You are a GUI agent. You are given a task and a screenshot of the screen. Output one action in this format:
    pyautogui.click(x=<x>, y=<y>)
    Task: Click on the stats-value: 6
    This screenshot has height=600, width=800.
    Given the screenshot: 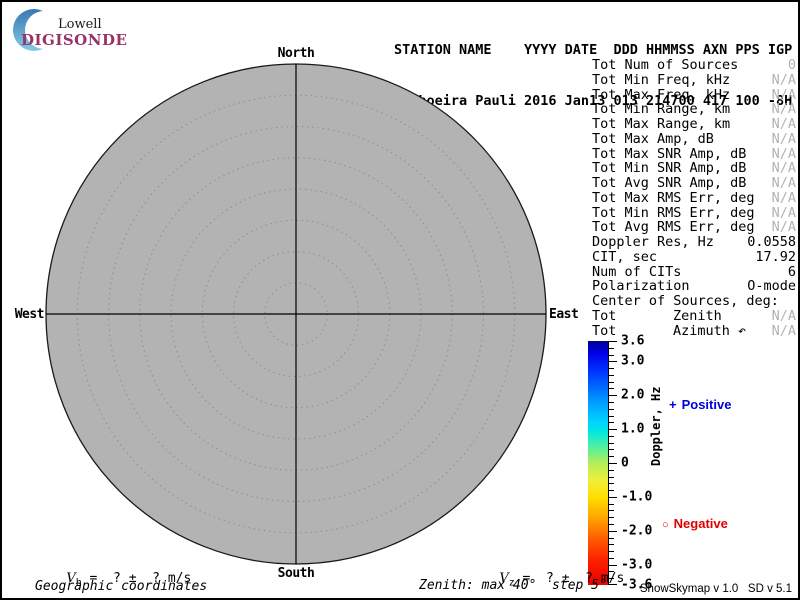 What is the action you would take?
    pyautogui.click(x=791, y=271)
    